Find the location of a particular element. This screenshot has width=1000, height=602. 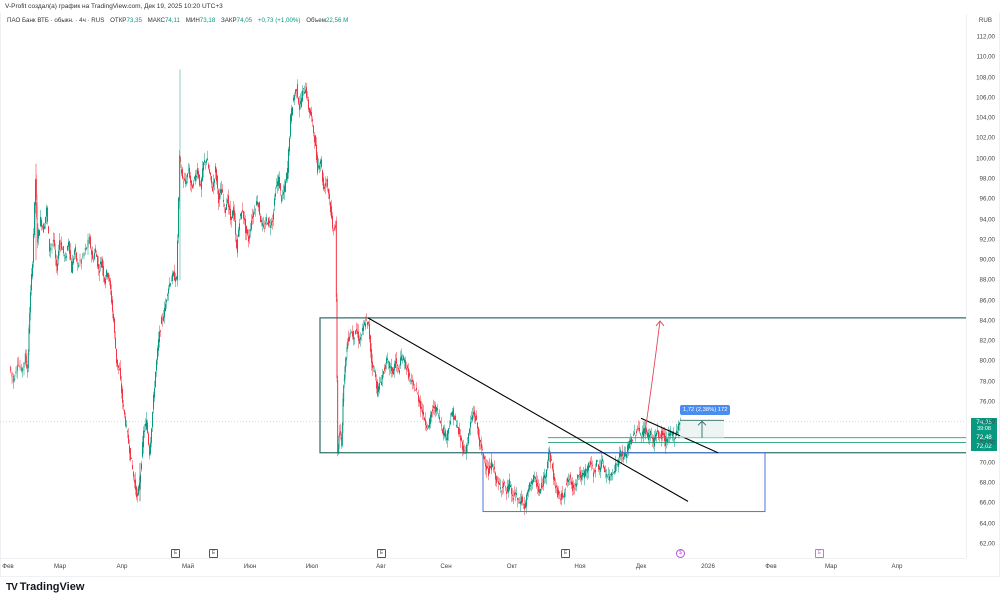

price-tick: 84,00 is located at coordinates (987, 321).